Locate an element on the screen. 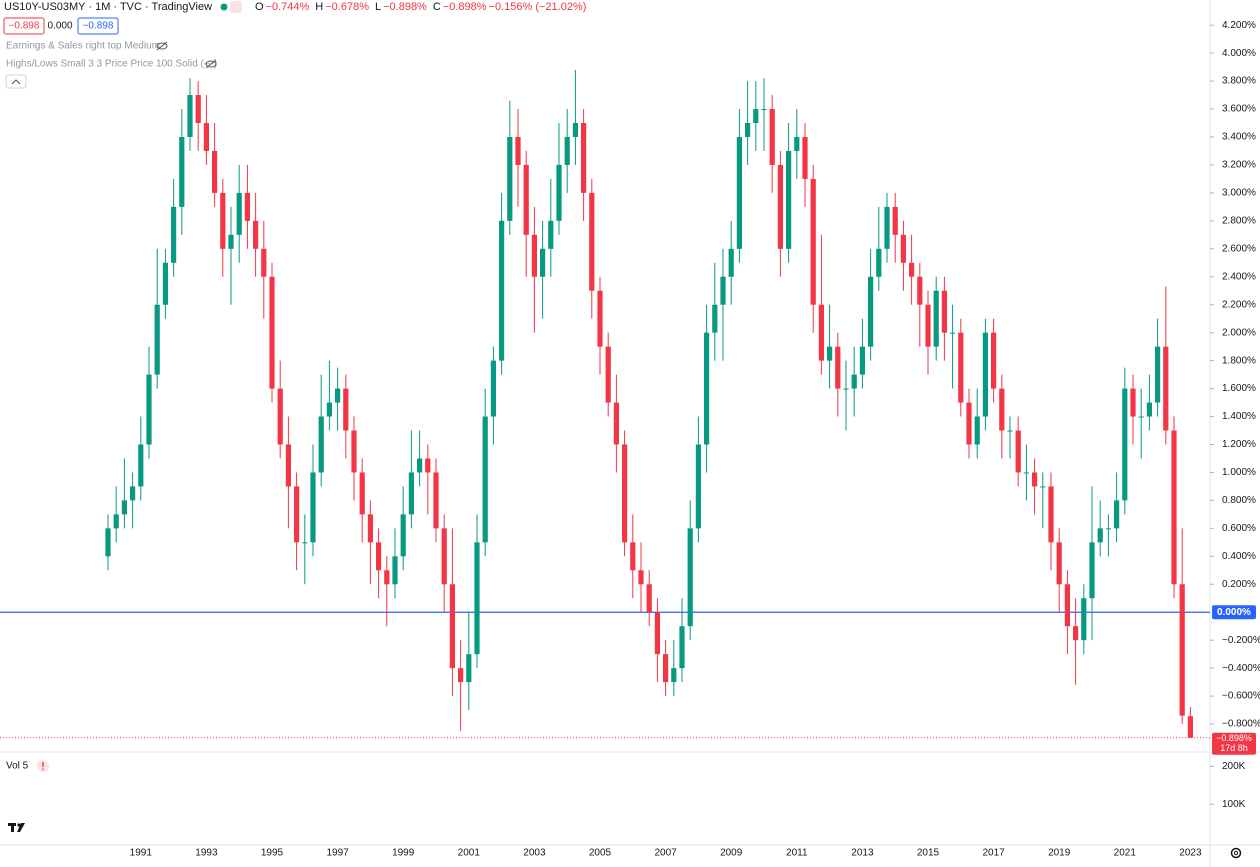 The height and width of the screenshot is (867, 1260). x-tick-label: 1993 is located at coordinates (206, 853).